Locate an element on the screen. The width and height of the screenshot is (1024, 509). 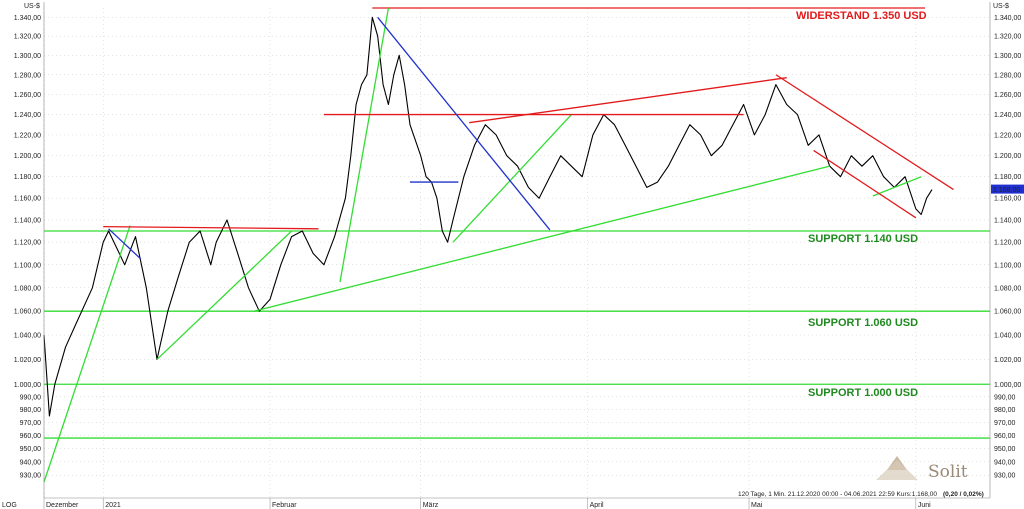
logo-text: Solit is located at coordinates (948, 472).